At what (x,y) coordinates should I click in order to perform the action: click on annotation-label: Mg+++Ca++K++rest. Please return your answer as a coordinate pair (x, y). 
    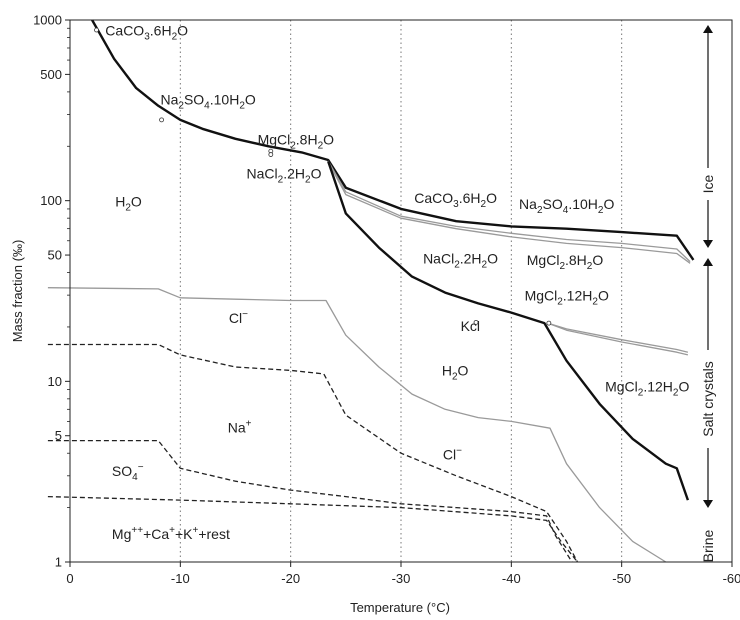
    Looking at the image, I should click on (171, 533).